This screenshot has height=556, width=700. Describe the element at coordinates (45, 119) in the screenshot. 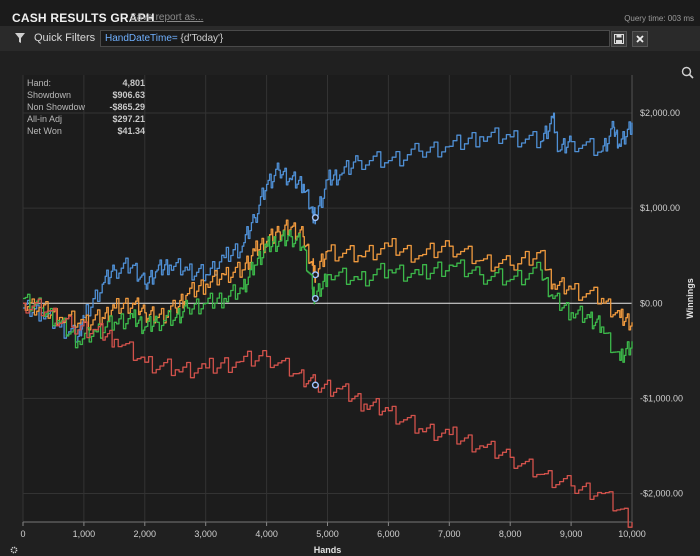

I see `stat-label: All-in Adj` at that location.